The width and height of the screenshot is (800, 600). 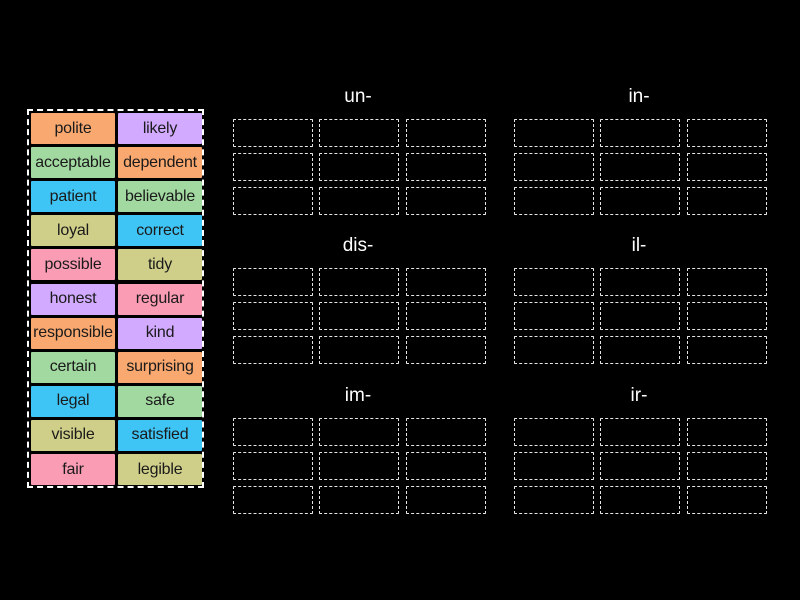 I want to click on word-tile: loyal, so click(x=73, y=231).